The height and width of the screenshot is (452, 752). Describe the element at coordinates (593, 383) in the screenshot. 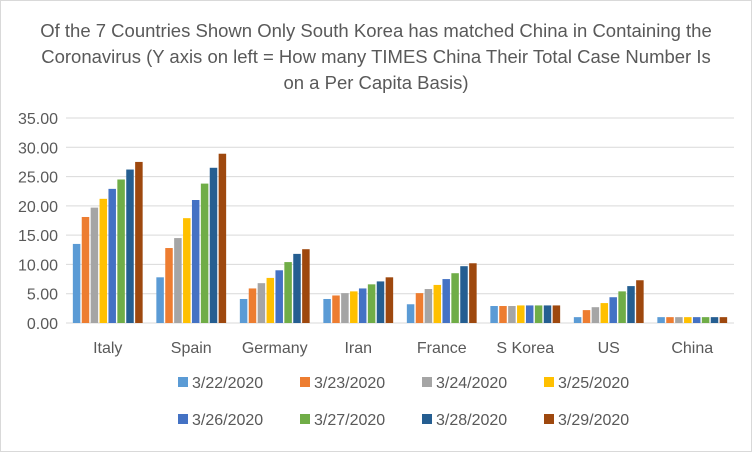

I see `legend-label: 3/25/2020` at that location.